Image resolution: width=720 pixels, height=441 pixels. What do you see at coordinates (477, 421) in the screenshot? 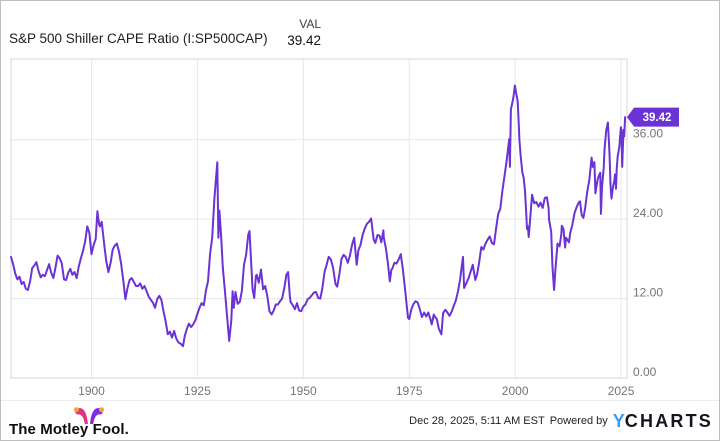
I see `timestamp: Dec 28, 2025, 5:11 AM EST` at bounding box center [477, 421].